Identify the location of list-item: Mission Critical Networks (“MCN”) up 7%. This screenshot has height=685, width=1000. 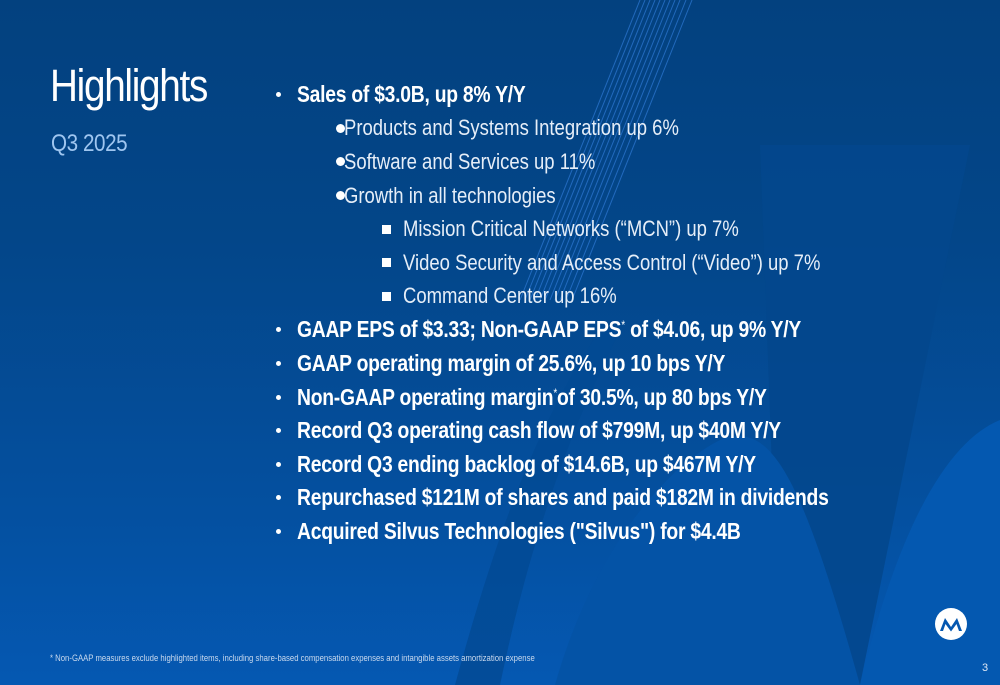
(622, 229).